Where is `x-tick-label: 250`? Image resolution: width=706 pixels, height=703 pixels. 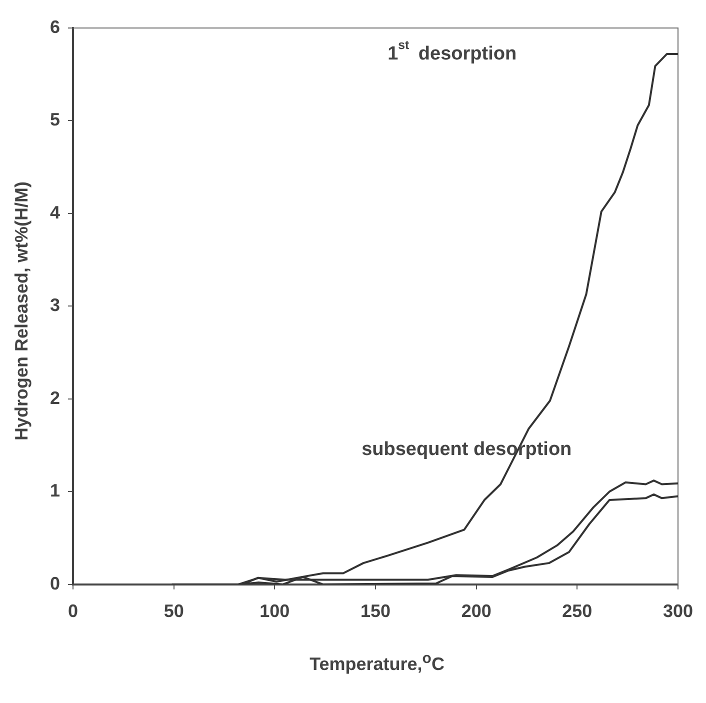
x-tick-label: 250 is located at coordinates (577, 611).